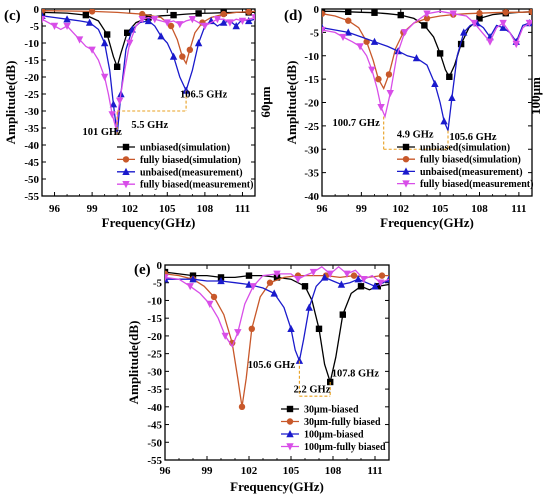  What do you see at coordinates (535, 96) in the screenshot?
I see `side-label: 100μm` at bounding box center [535, 96].